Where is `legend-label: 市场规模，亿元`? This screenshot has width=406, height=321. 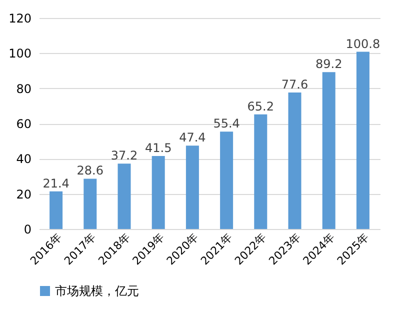
legend-label: 市场规模，亿元 is located at coordinates (97, 291).